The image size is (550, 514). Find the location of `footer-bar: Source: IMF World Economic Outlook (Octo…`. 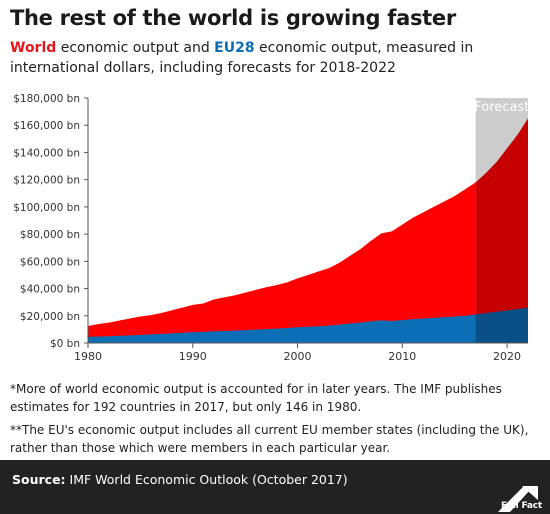

footer-bar: Source: IMF World Economic Outlook (Octo… is located at coordinates (275, 487).